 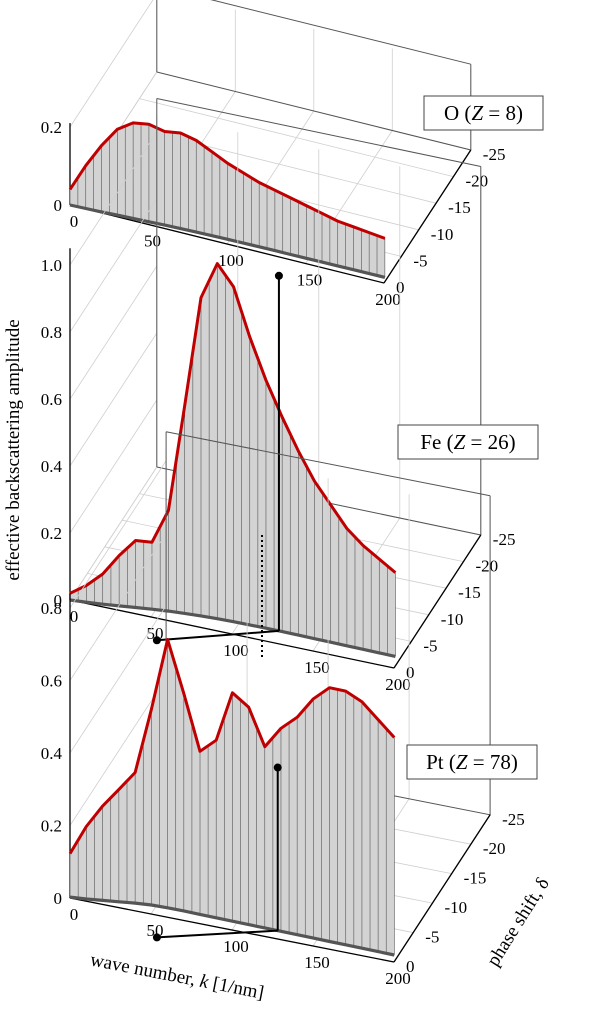 I want to click on y-axis-label: effective backscattering amplitude, so click(x=13, y=449).